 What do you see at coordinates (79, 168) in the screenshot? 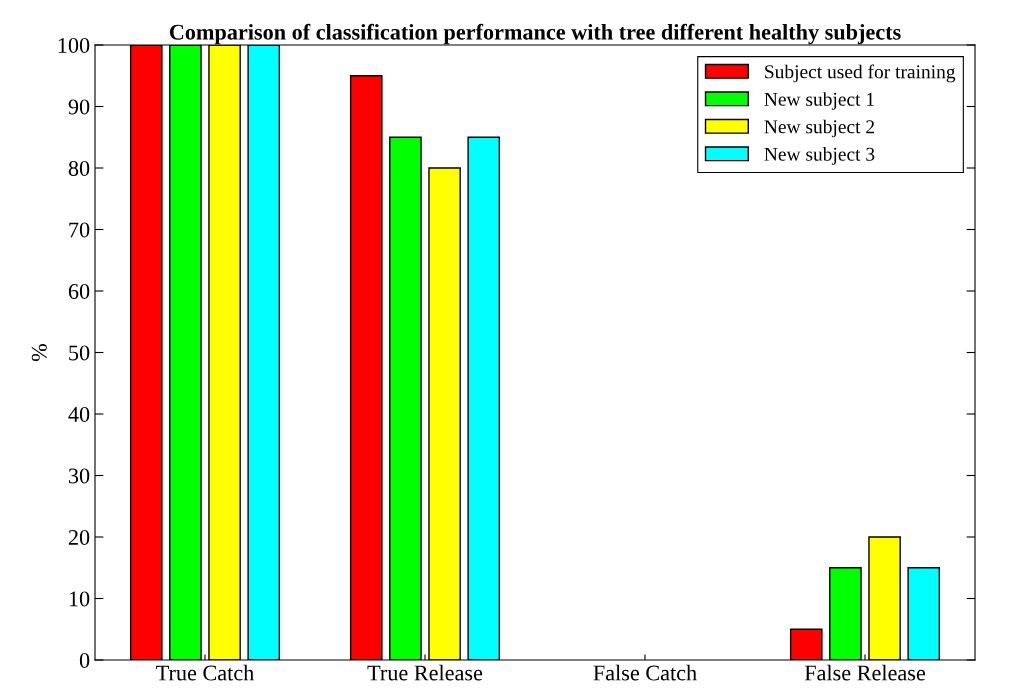
I see `y-tick-label: 80` at bounding box center [79, 168].